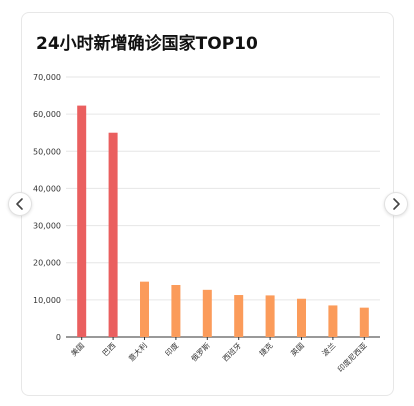 The image size is (414, 406). What do you see at coordinates (147, 44) in the screenshot?
I see `chart-title: 24小时新增确诊国家TOP10` at bounding box center [147, 44].